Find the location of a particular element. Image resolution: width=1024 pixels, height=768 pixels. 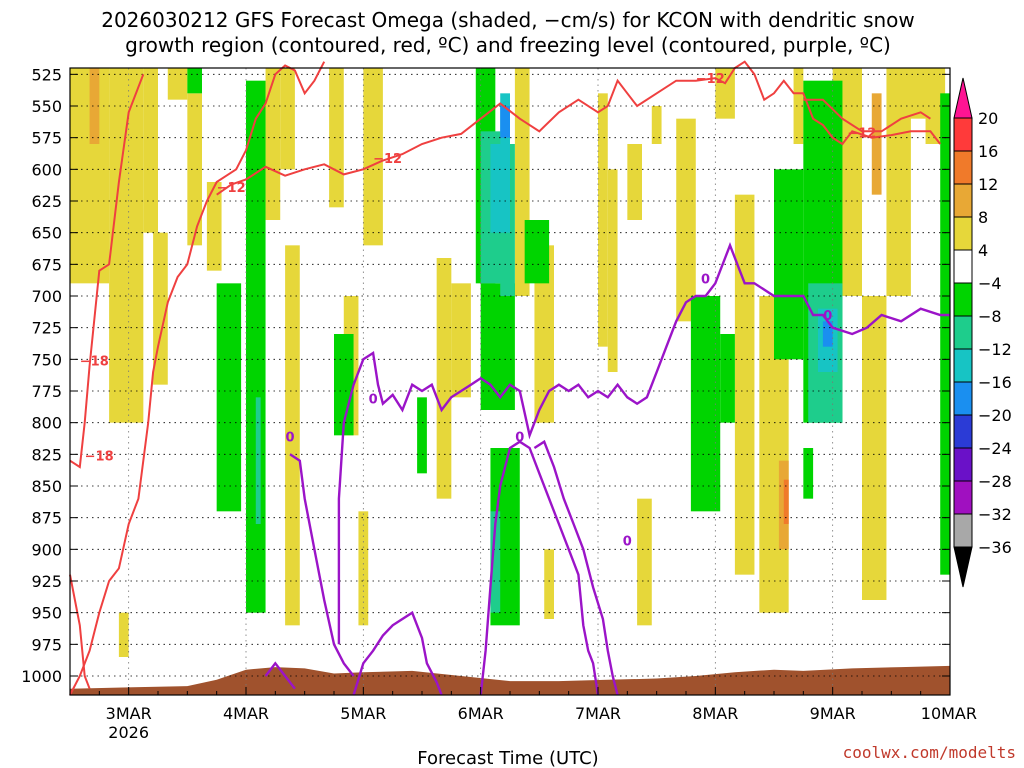

y-tick-label: 625 is located at coordinates (46, 201).